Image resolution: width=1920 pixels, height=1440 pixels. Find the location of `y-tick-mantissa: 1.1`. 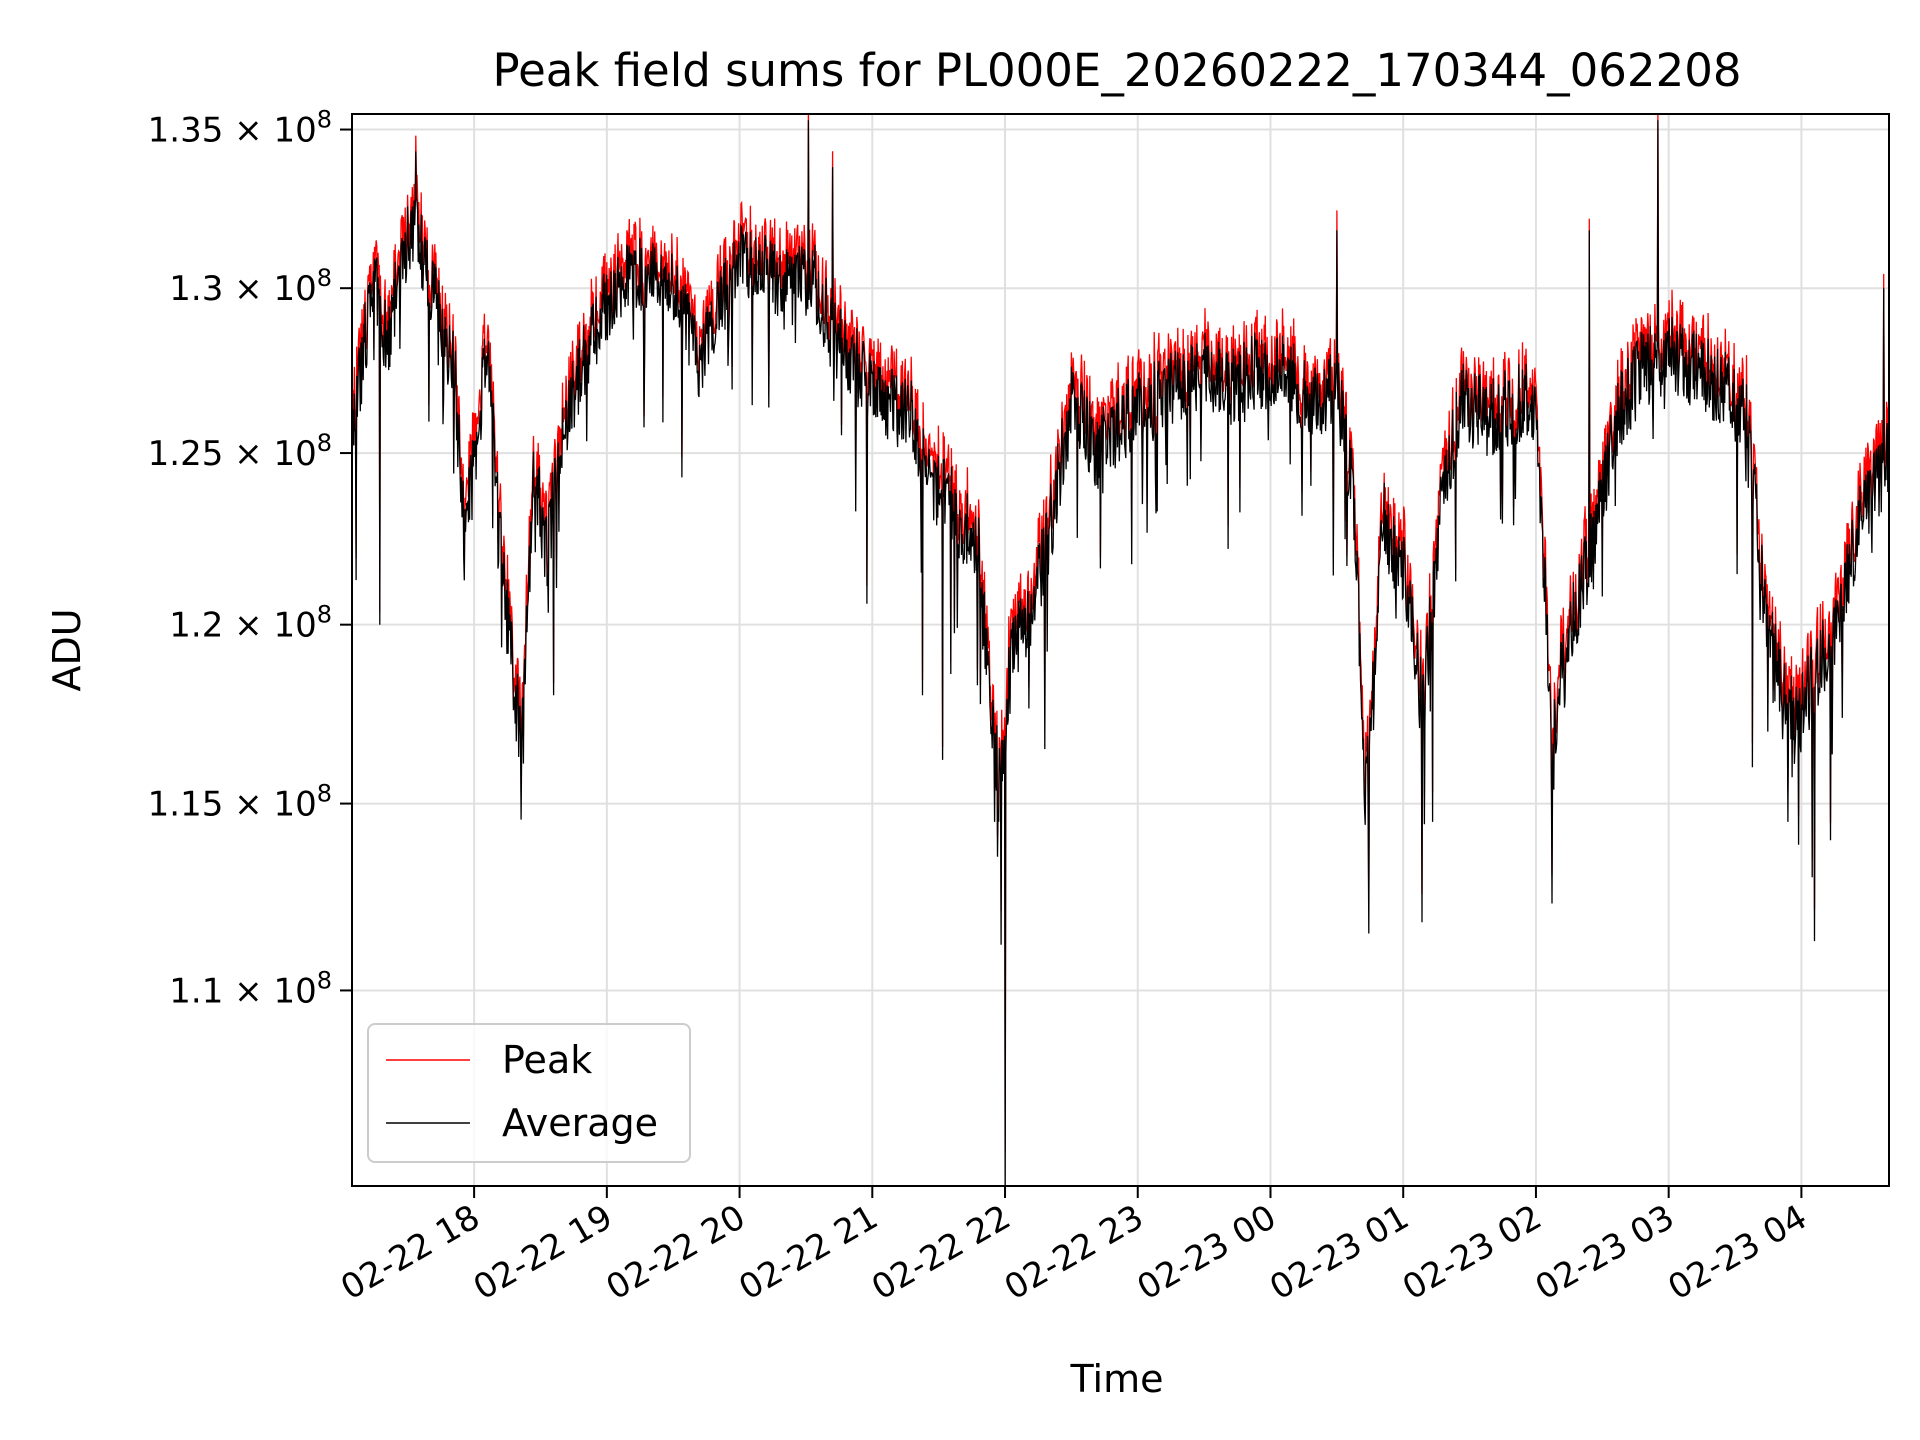

y-tick-mantissa: 1.1 is located at coordinates (196, 991).